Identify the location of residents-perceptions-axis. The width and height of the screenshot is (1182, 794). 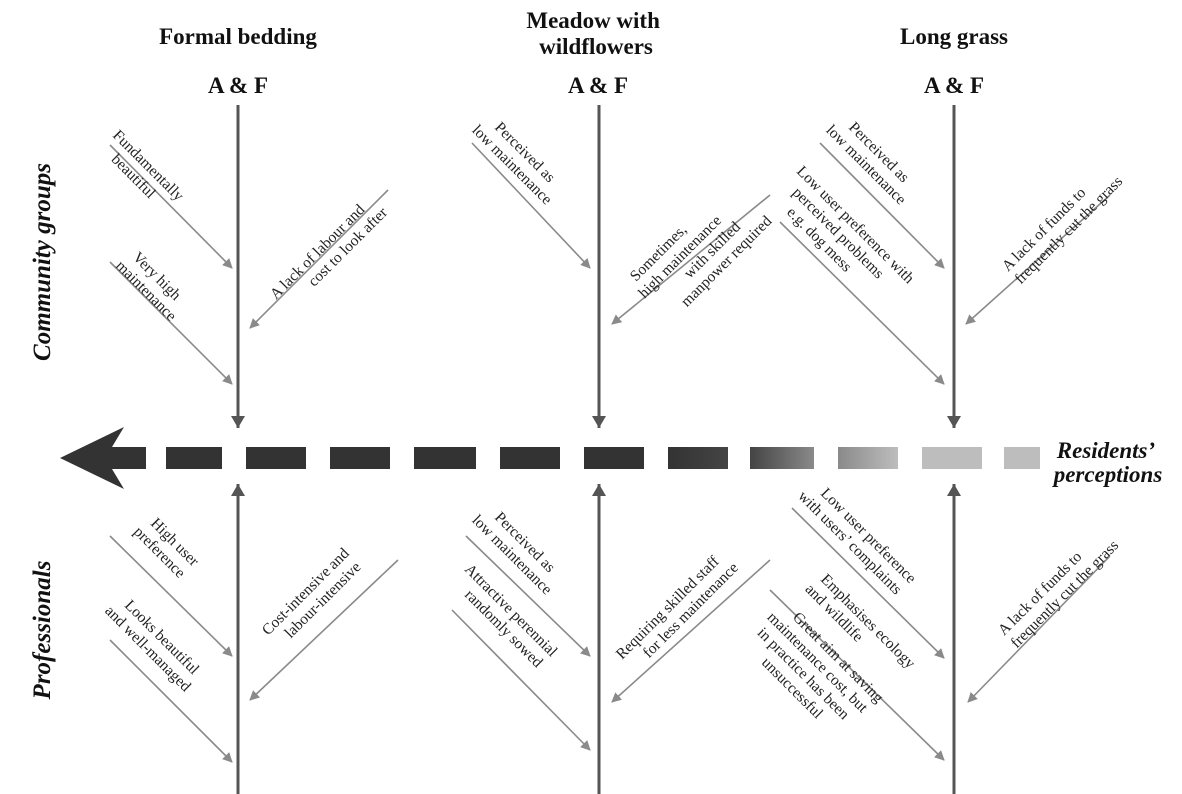
(550, 458).